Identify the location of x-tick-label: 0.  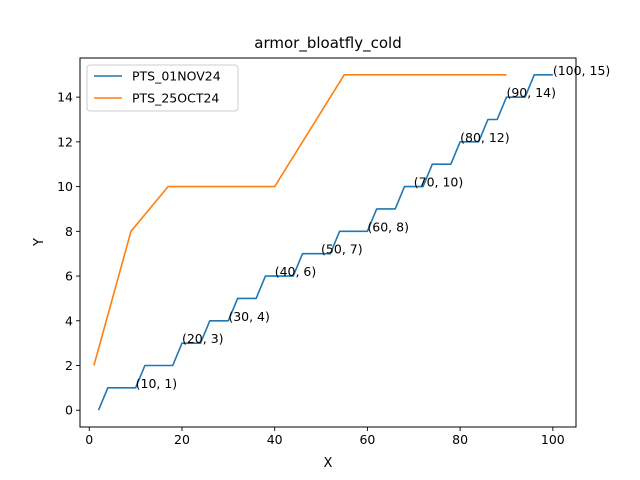
(89, 439).